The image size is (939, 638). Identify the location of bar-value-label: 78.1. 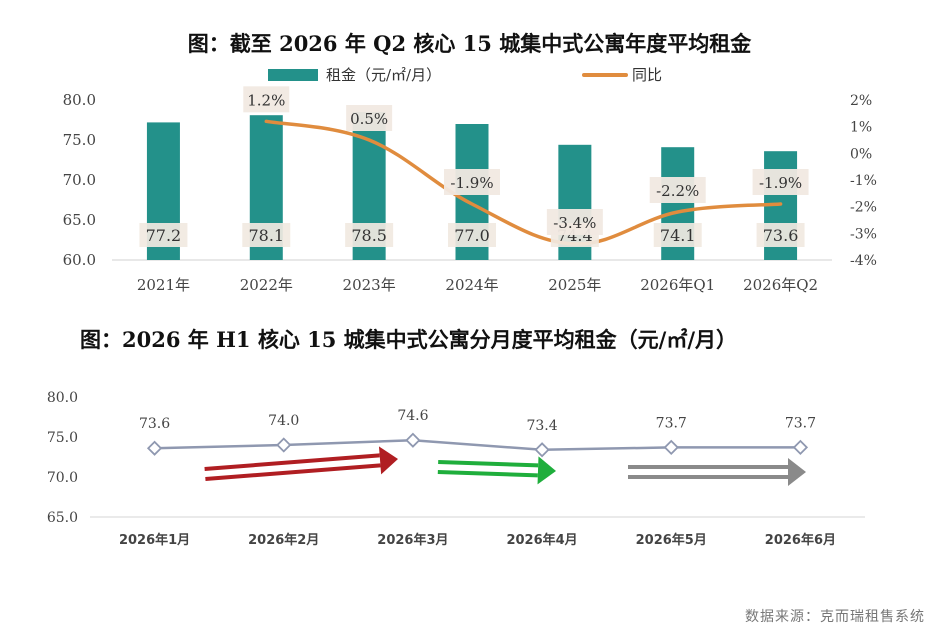
(266, 235).